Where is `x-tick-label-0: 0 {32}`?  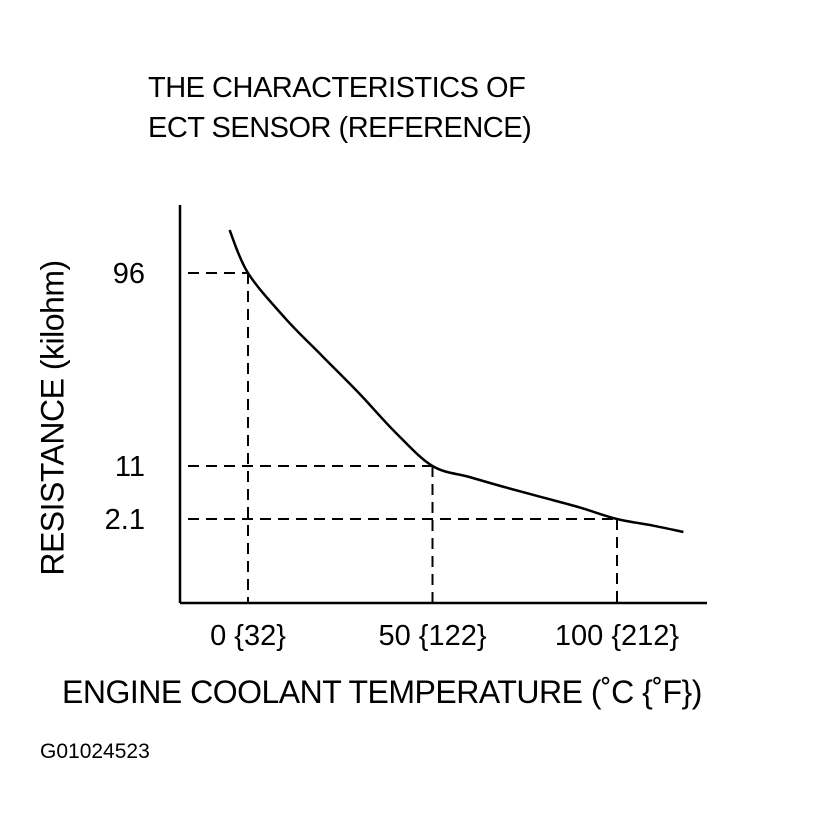 x-tick-label-0: 0 {32} is located at coordinates (248, 636).